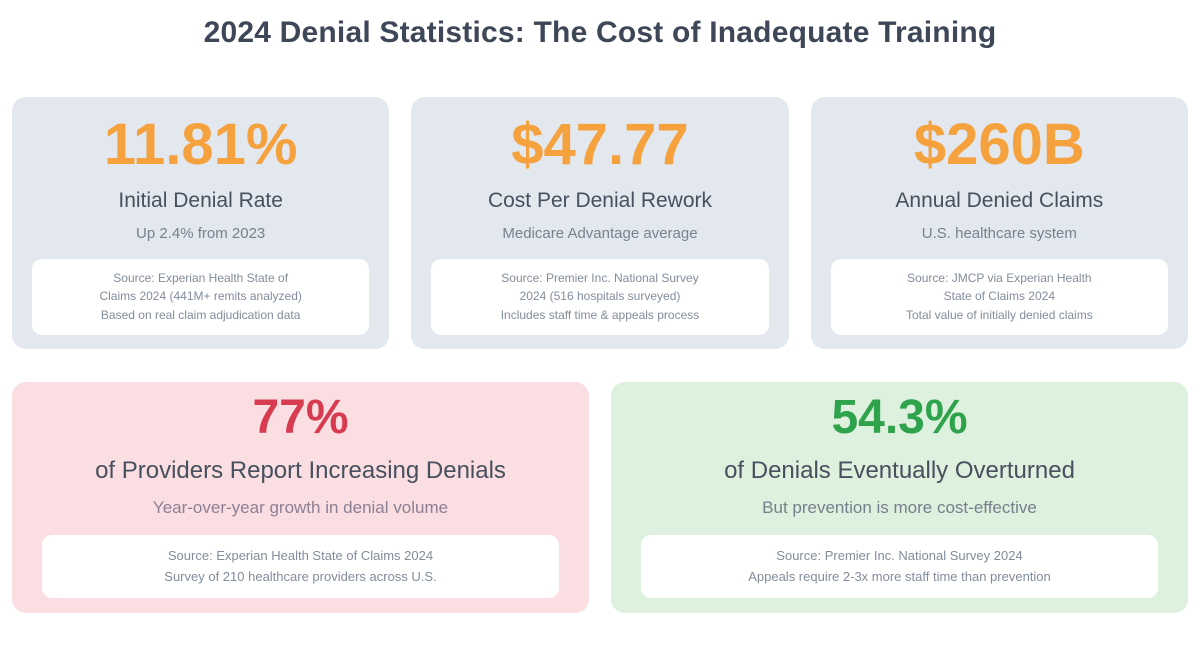  What do you see at coordinates (899, 417) in the screenshot?
I see `highlight-value: 54.3%` at bounding box center [899, 417].